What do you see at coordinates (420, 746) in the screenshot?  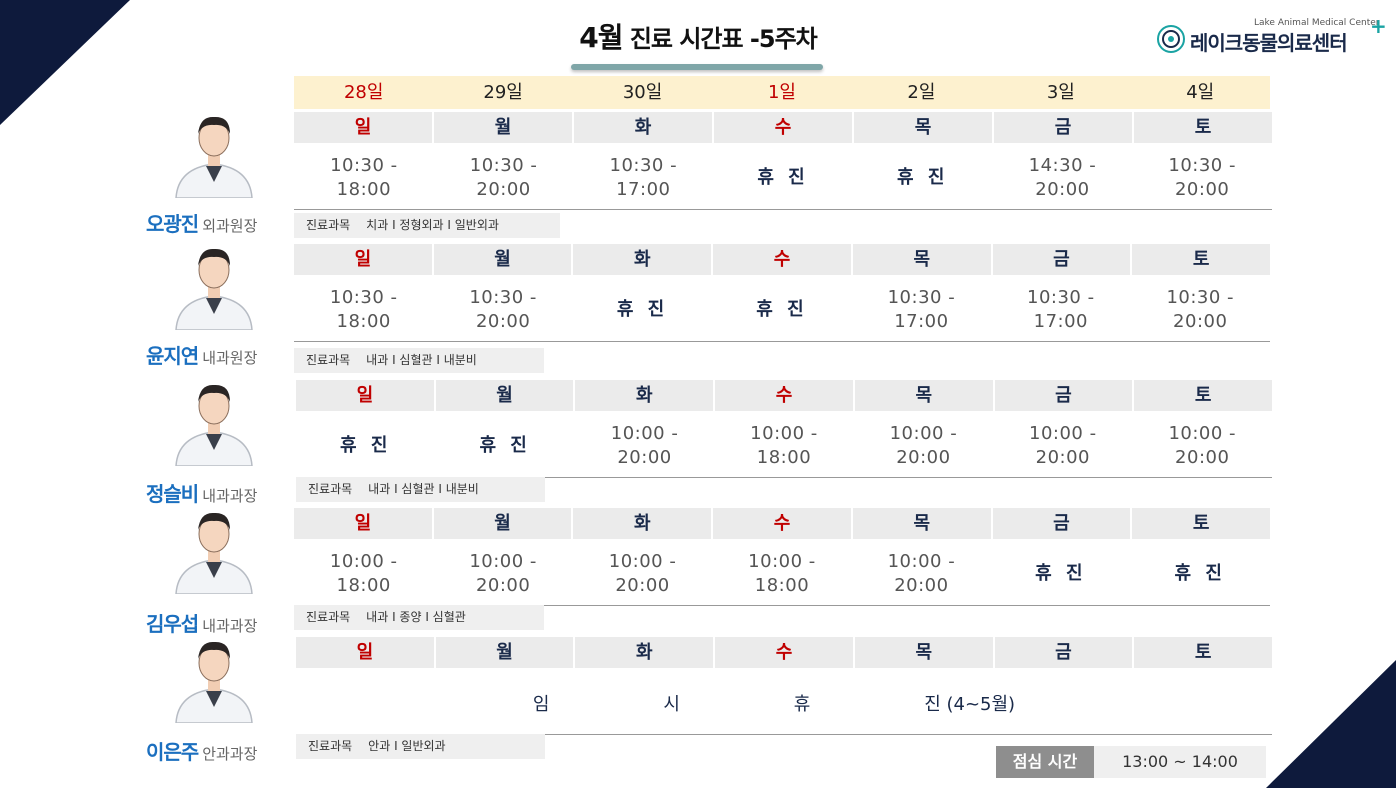 I see `subject-box: 진료과목 안과 I 일반외과` at bounding box center [420, 746].